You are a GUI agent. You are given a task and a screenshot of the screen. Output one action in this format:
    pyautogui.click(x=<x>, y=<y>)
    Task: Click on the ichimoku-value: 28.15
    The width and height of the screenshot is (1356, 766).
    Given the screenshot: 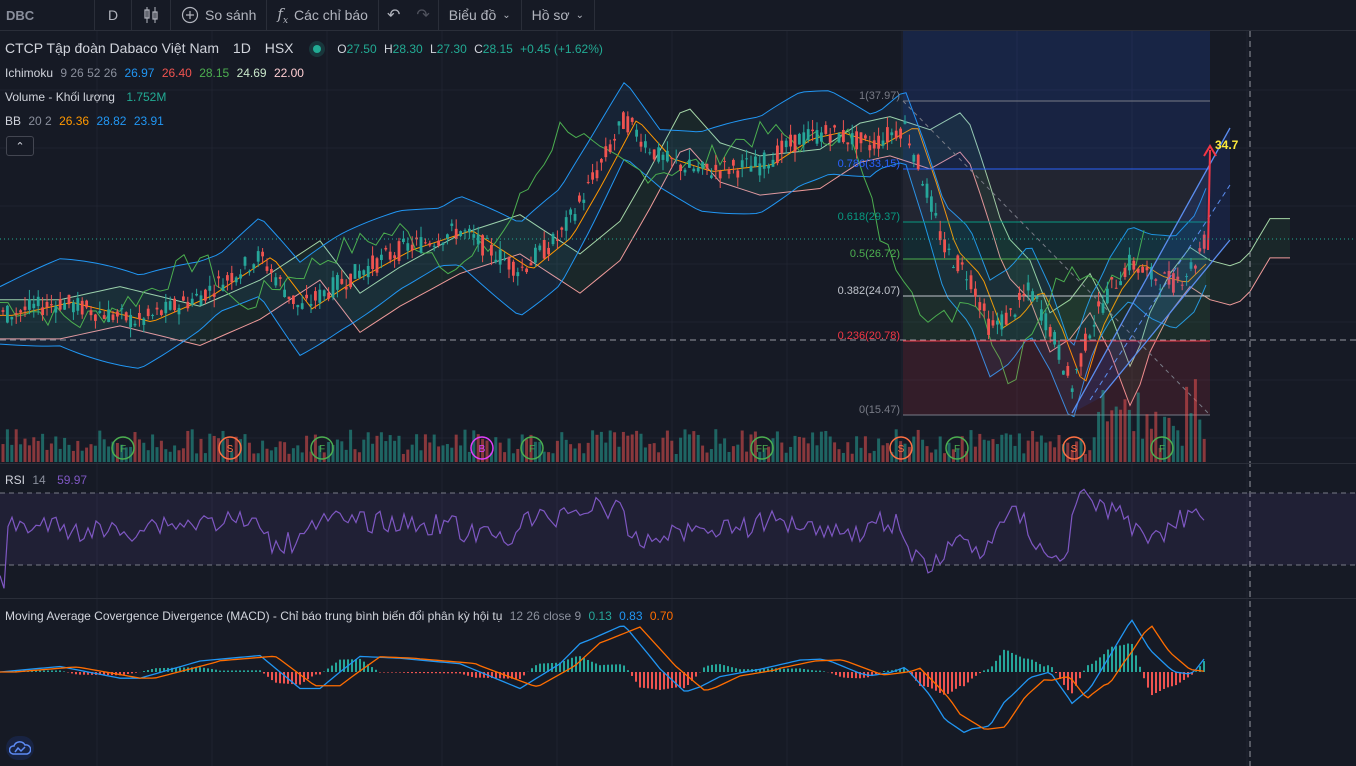 What is the action you would take?
    pyautogui.click(x=214, y=73)
    